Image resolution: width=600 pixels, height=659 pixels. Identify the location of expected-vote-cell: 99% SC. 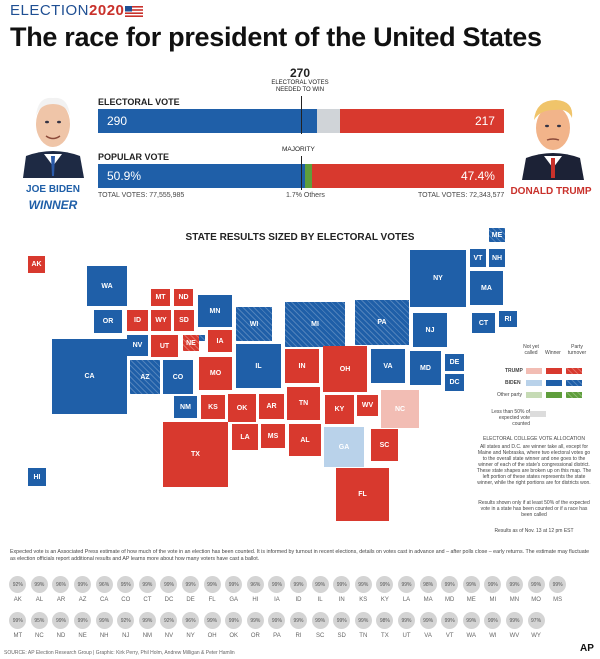
(320, 625).